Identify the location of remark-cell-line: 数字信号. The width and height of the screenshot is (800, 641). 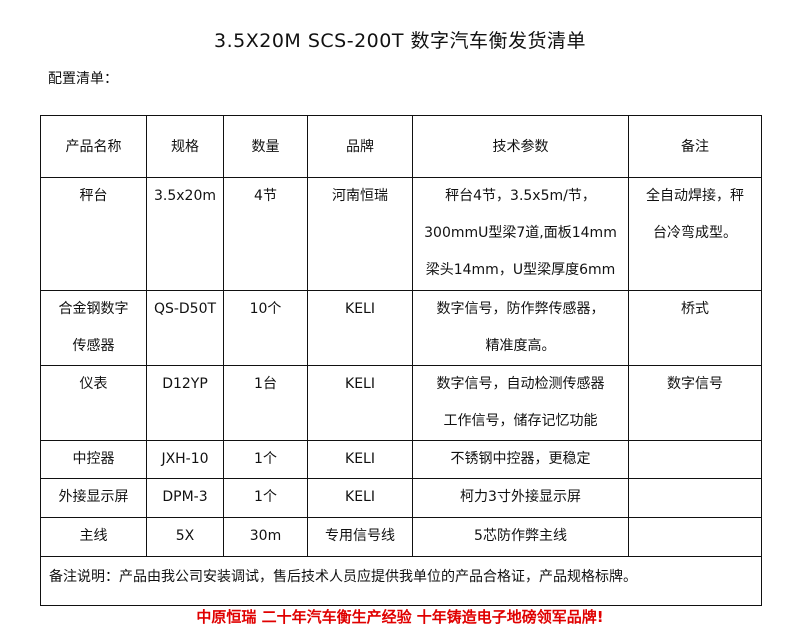
(695, 384).